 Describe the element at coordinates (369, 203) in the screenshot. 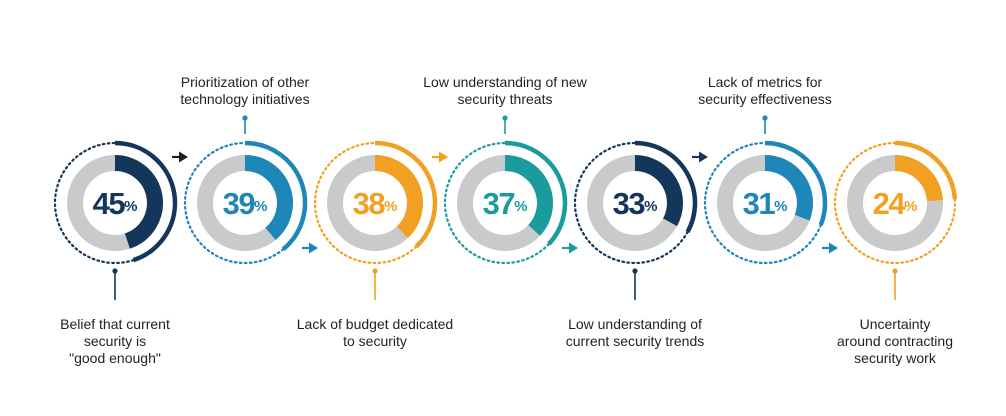

I see `percent-value-2: 38` at that location.